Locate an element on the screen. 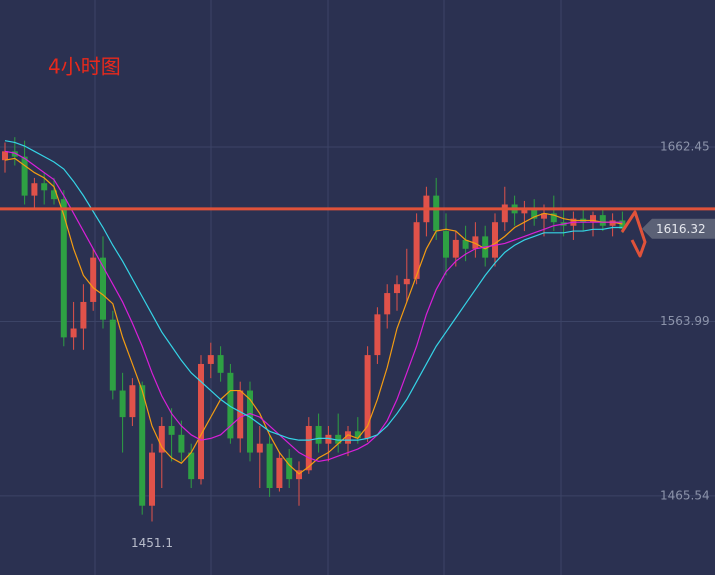 Image resolution: width=715 pixels, height=575 pixels. y-tick-label: 1563.99 is located at coordinates (685, 321).